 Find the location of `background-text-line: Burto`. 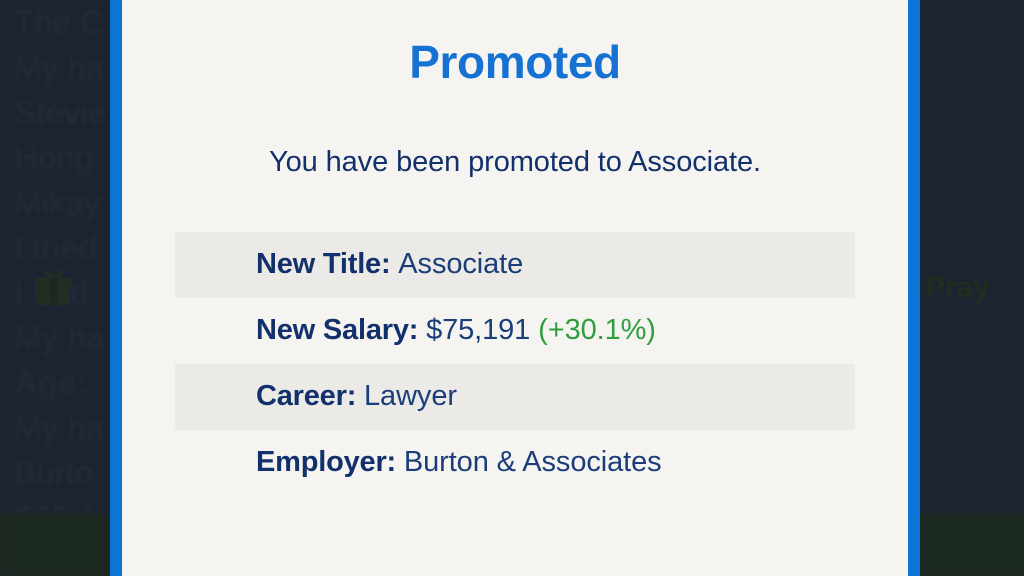

background-text-line: Burto is located at coordinates (54, 472).